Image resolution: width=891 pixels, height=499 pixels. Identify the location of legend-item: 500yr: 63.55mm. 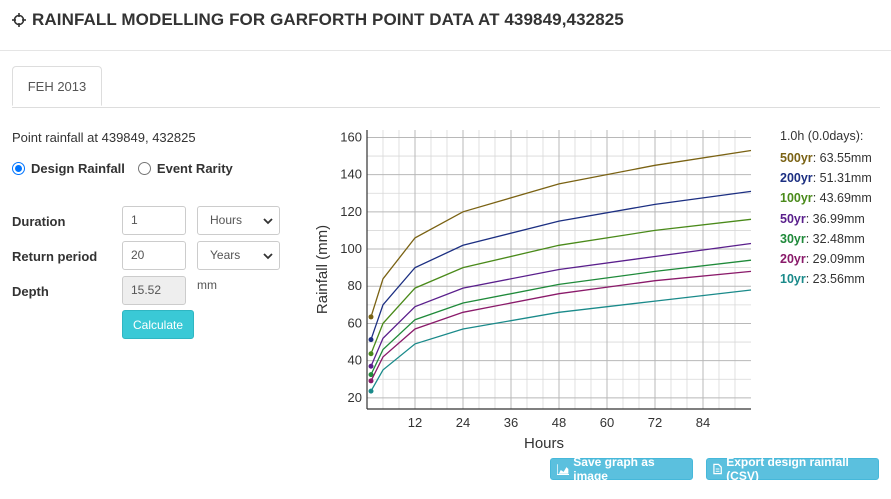
(826, 158).